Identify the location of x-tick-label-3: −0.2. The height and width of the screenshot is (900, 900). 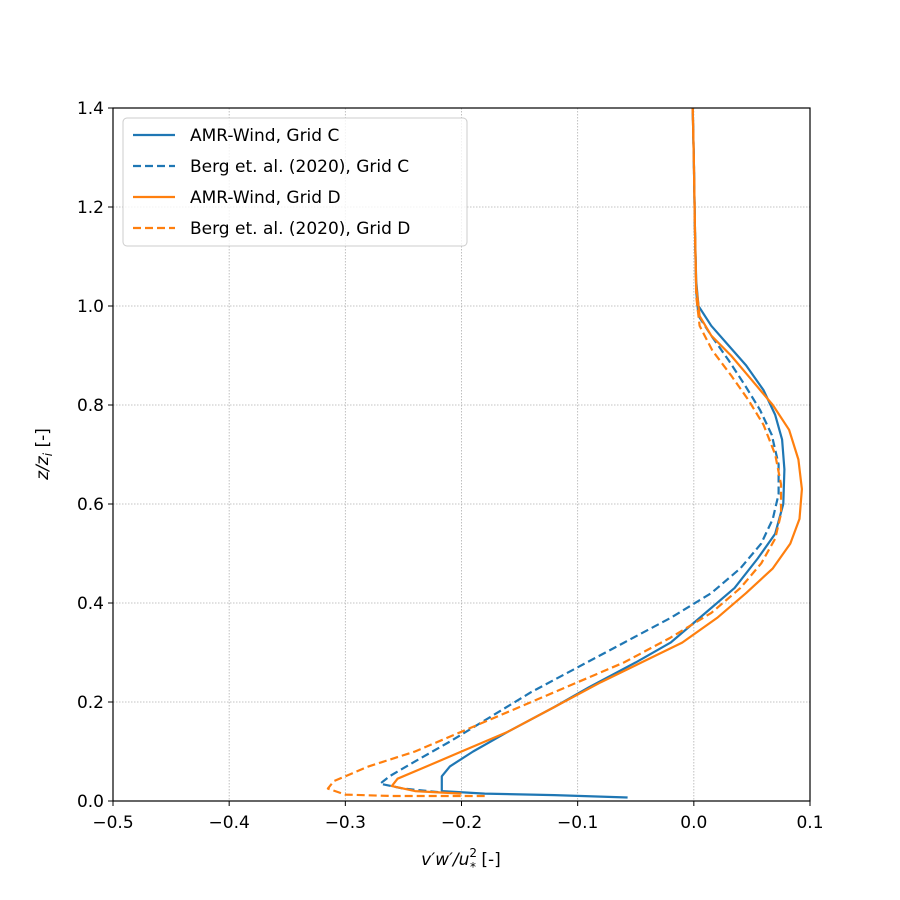
(461, 823).